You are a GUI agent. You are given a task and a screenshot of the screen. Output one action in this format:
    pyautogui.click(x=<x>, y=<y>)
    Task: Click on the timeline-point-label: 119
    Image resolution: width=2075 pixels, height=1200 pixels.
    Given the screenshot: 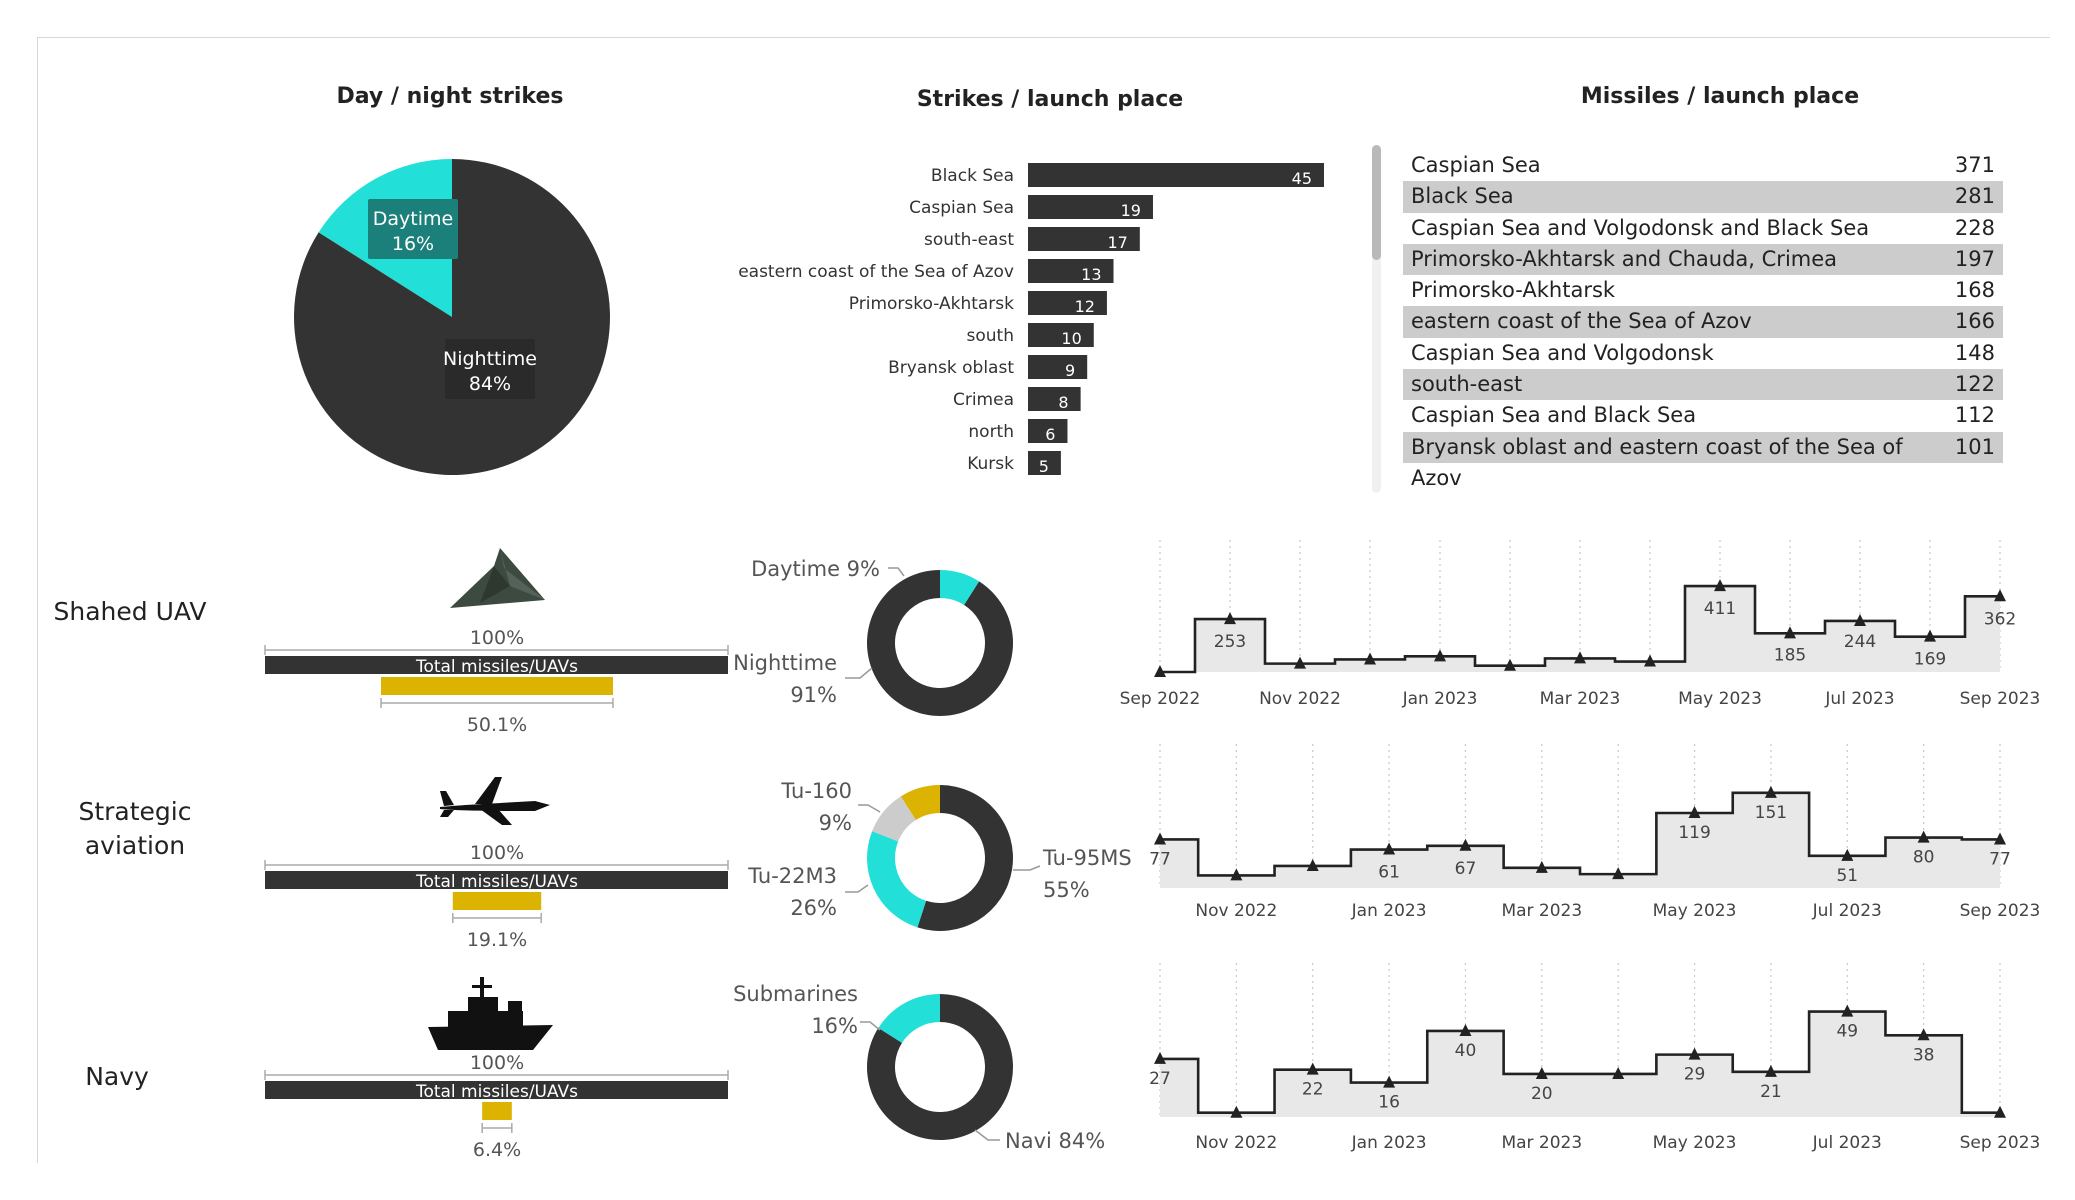 What is the action you would take?
    pyautogui.click(x=1694, y=833)
    